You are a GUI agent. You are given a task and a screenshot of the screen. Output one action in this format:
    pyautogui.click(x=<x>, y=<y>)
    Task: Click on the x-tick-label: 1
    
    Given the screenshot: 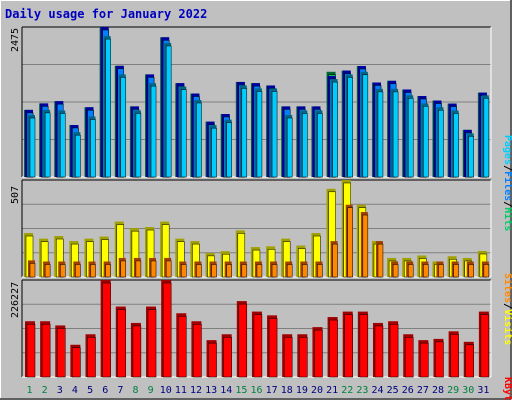 What is the action you would take?
    pyautogui.click(x=30, y=390)
    